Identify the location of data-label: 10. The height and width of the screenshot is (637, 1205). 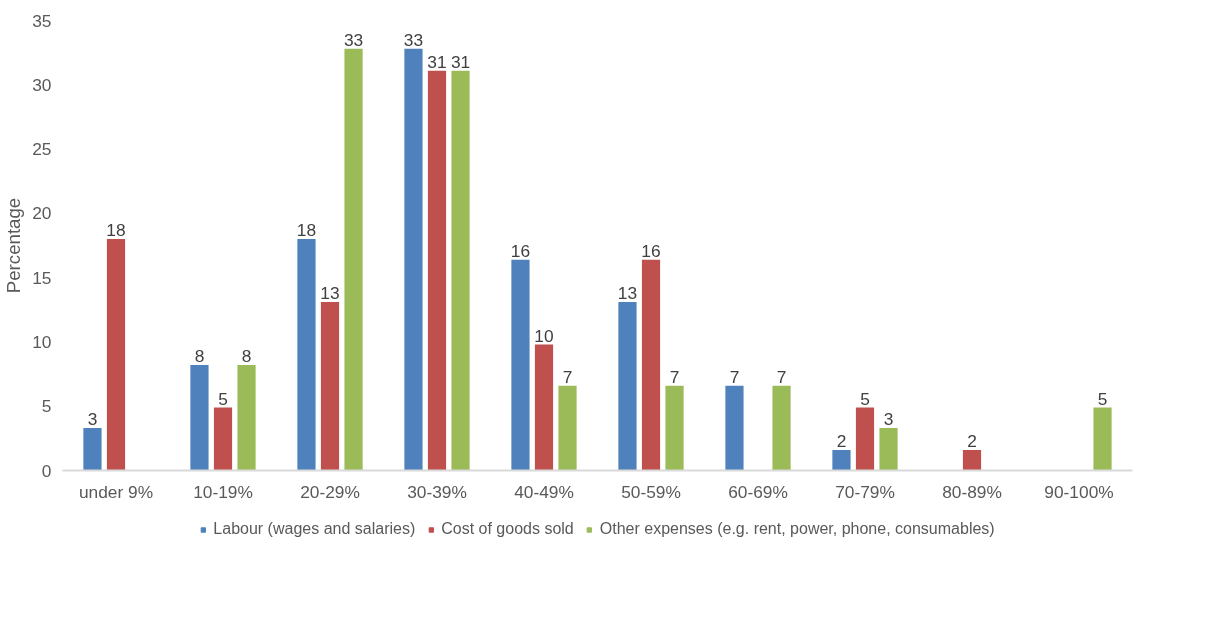
(544, 335).